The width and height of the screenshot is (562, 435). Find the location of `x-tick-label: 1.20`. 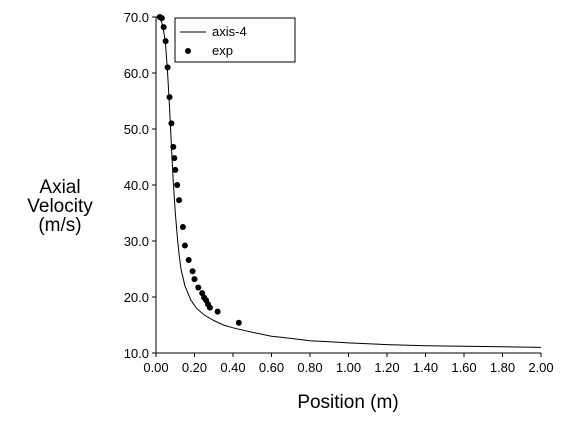

x-tick-label: 1.20 is located at coordinates (386, 367).